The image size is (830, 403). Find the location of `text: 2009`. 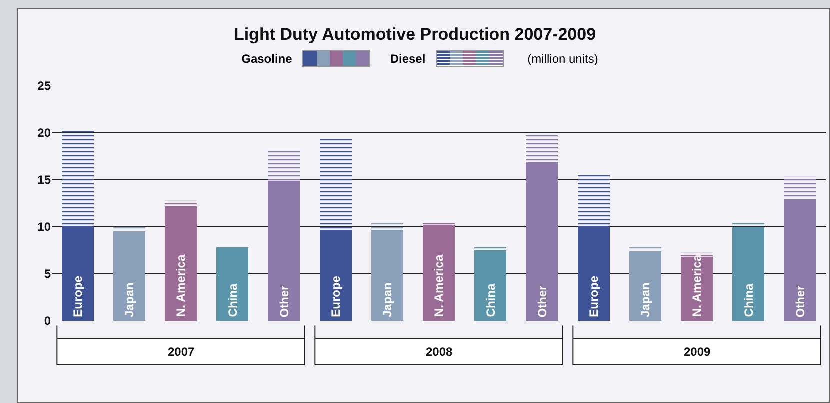

text: 2009 is located at coordinates (698, 352).